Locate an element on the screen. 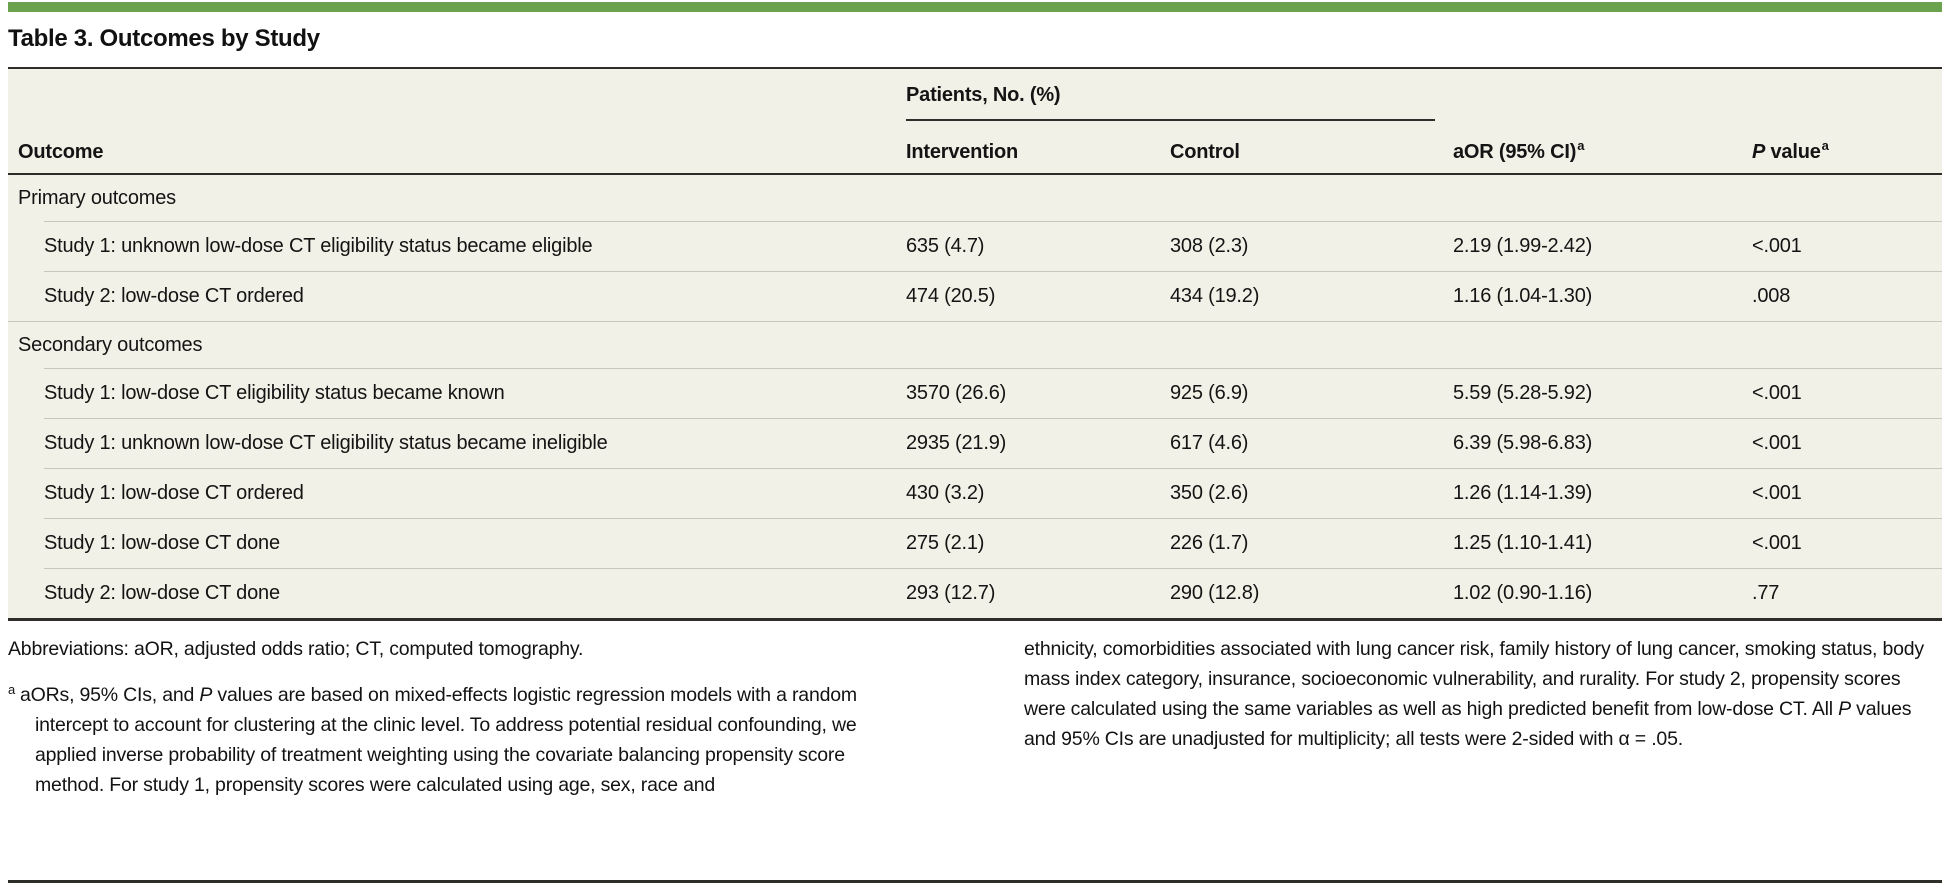 The width and height of the screenshot is (1950, 894). cell-intervention: 275 (2.1) is located at coordinates (945, 543).